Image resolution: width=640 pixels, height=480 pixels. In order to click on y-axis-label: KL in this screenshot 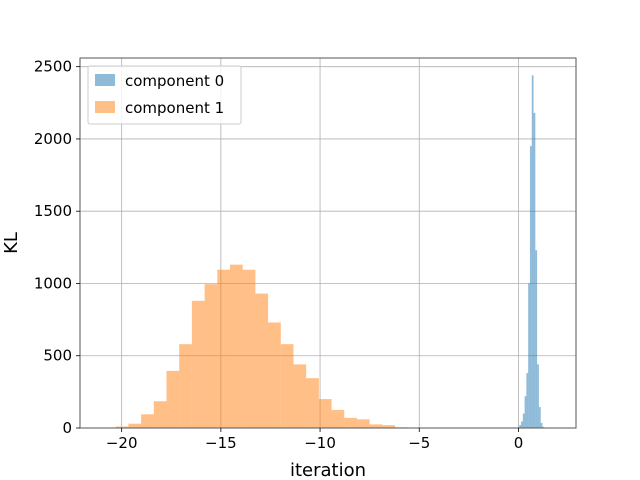, I will do `click(11, 243)`.